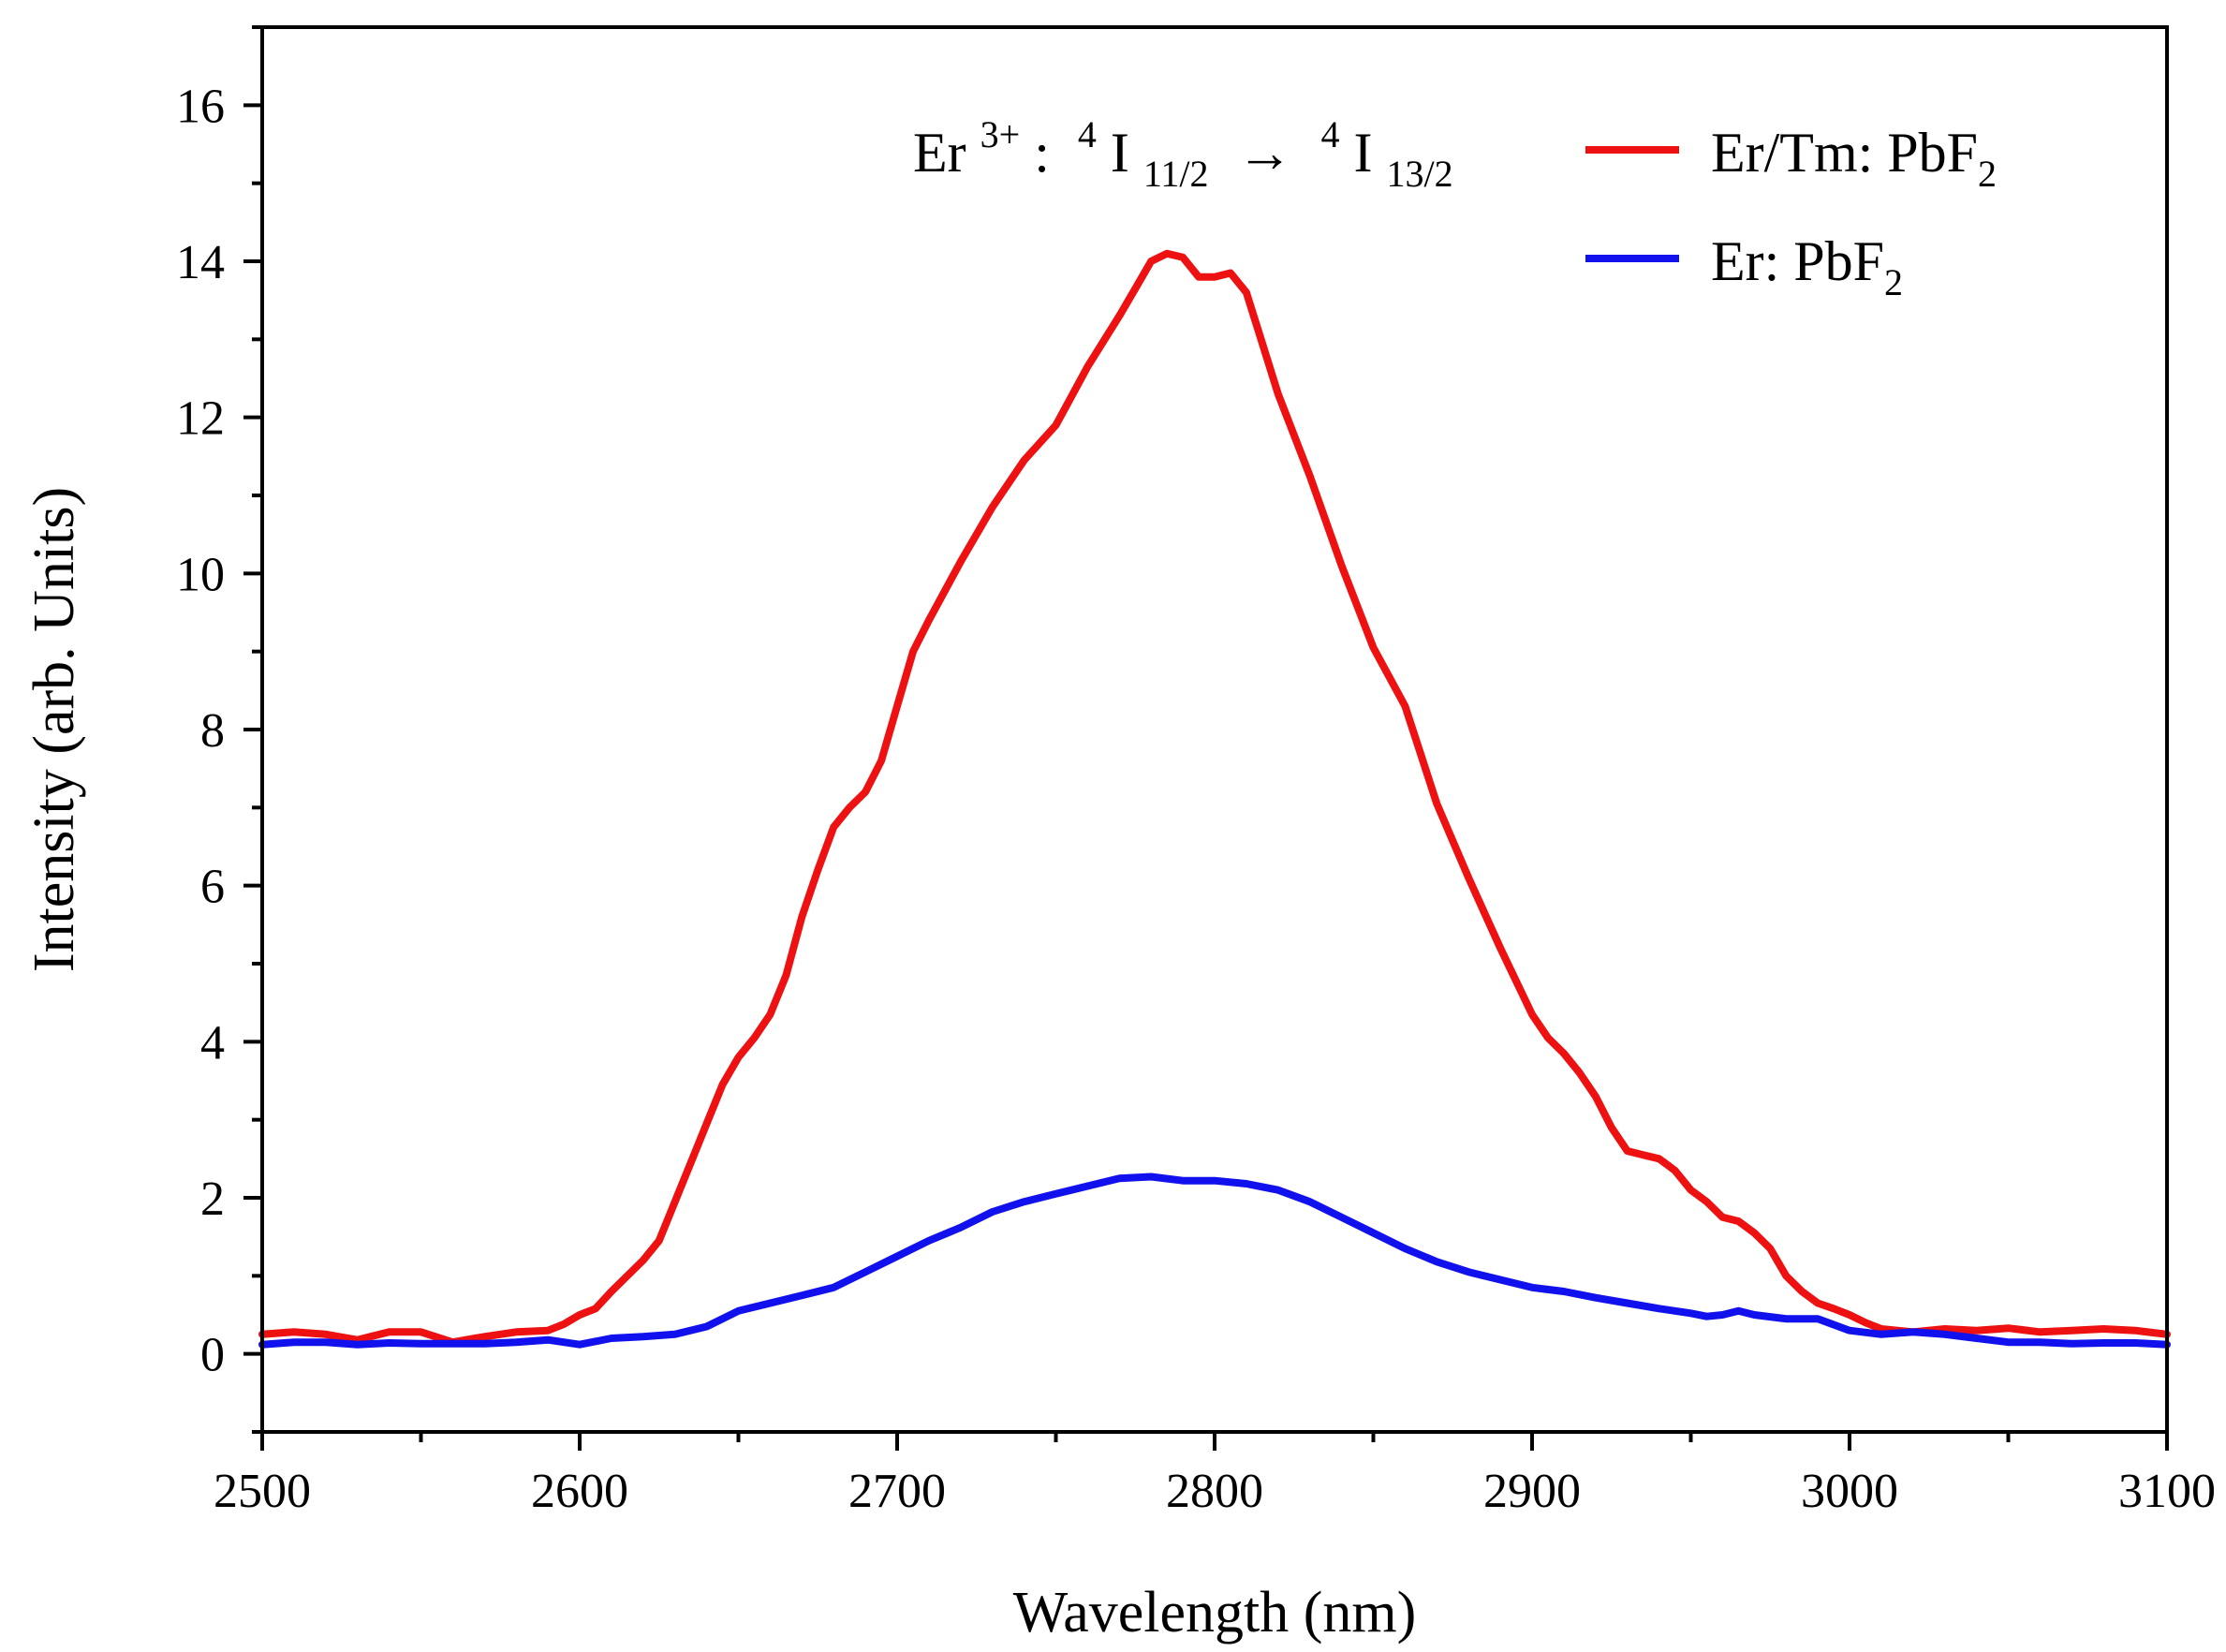  Describe the element at coordinates (1330, 134) in the screenshot. I see `annotation-multiplicity-2: 4` at that location.